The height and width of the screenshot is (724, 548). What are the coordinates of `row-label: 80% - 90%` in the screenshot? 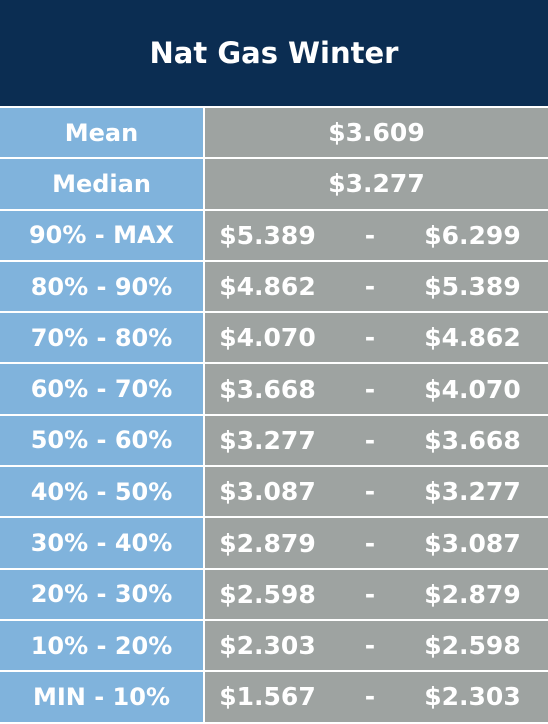 It's located at (102, 286).